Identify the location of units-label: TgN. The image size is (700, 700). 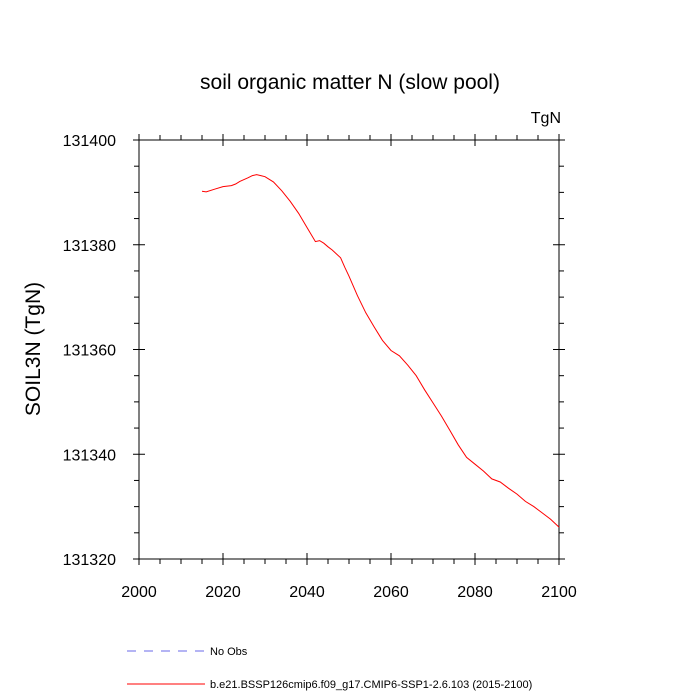
(546, 118).